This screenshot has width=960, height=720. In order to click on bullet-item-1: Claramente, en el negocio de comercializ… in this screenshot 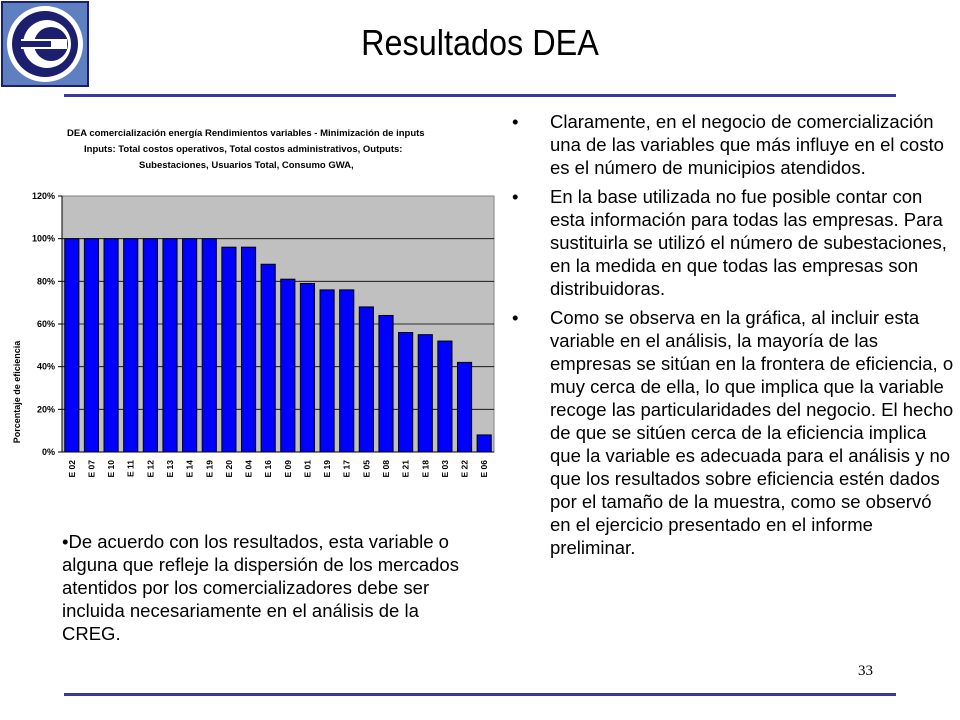, I will do `click(732, 144)`.